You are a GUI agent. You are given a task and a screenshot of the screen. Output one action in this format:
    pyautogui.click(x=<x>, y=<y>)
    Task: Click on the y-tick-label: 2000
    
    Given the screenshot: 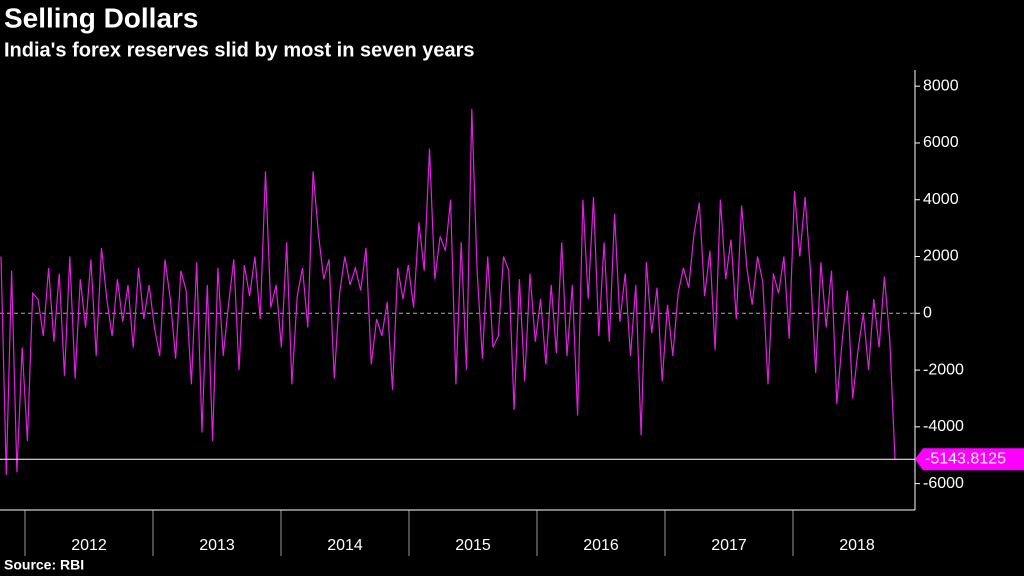 What is the action you would take?
    pyautogui.click(x=941, y=256)
    